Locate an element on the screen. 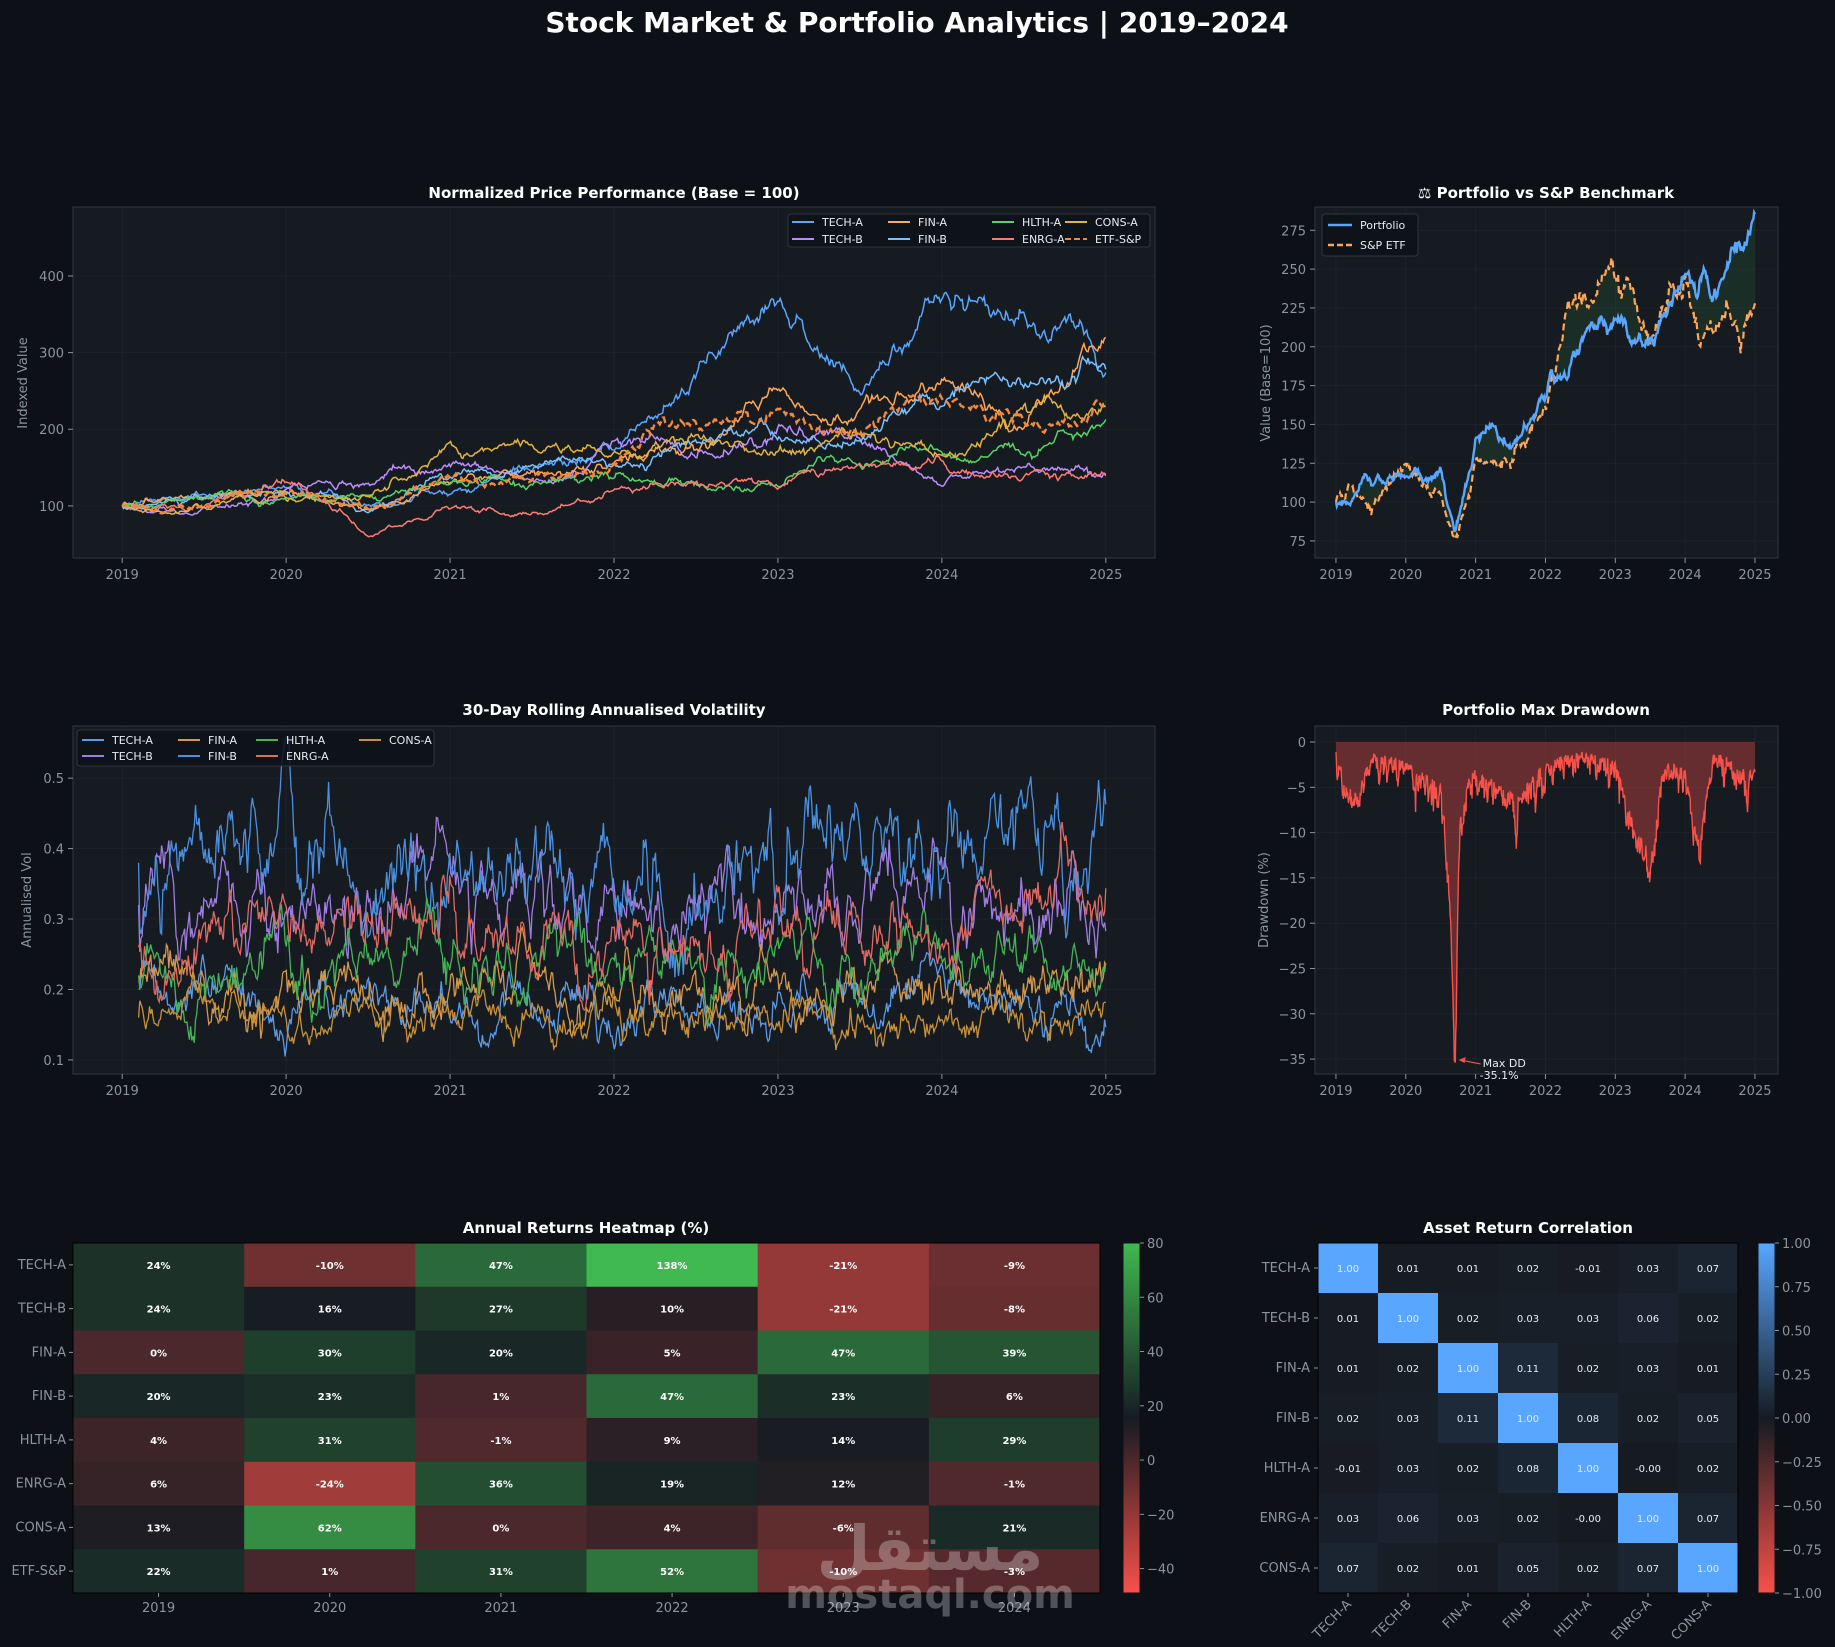 The image size is (1835, 1647). x-tick-label: 2025 is located at coordinates (1754, 575).